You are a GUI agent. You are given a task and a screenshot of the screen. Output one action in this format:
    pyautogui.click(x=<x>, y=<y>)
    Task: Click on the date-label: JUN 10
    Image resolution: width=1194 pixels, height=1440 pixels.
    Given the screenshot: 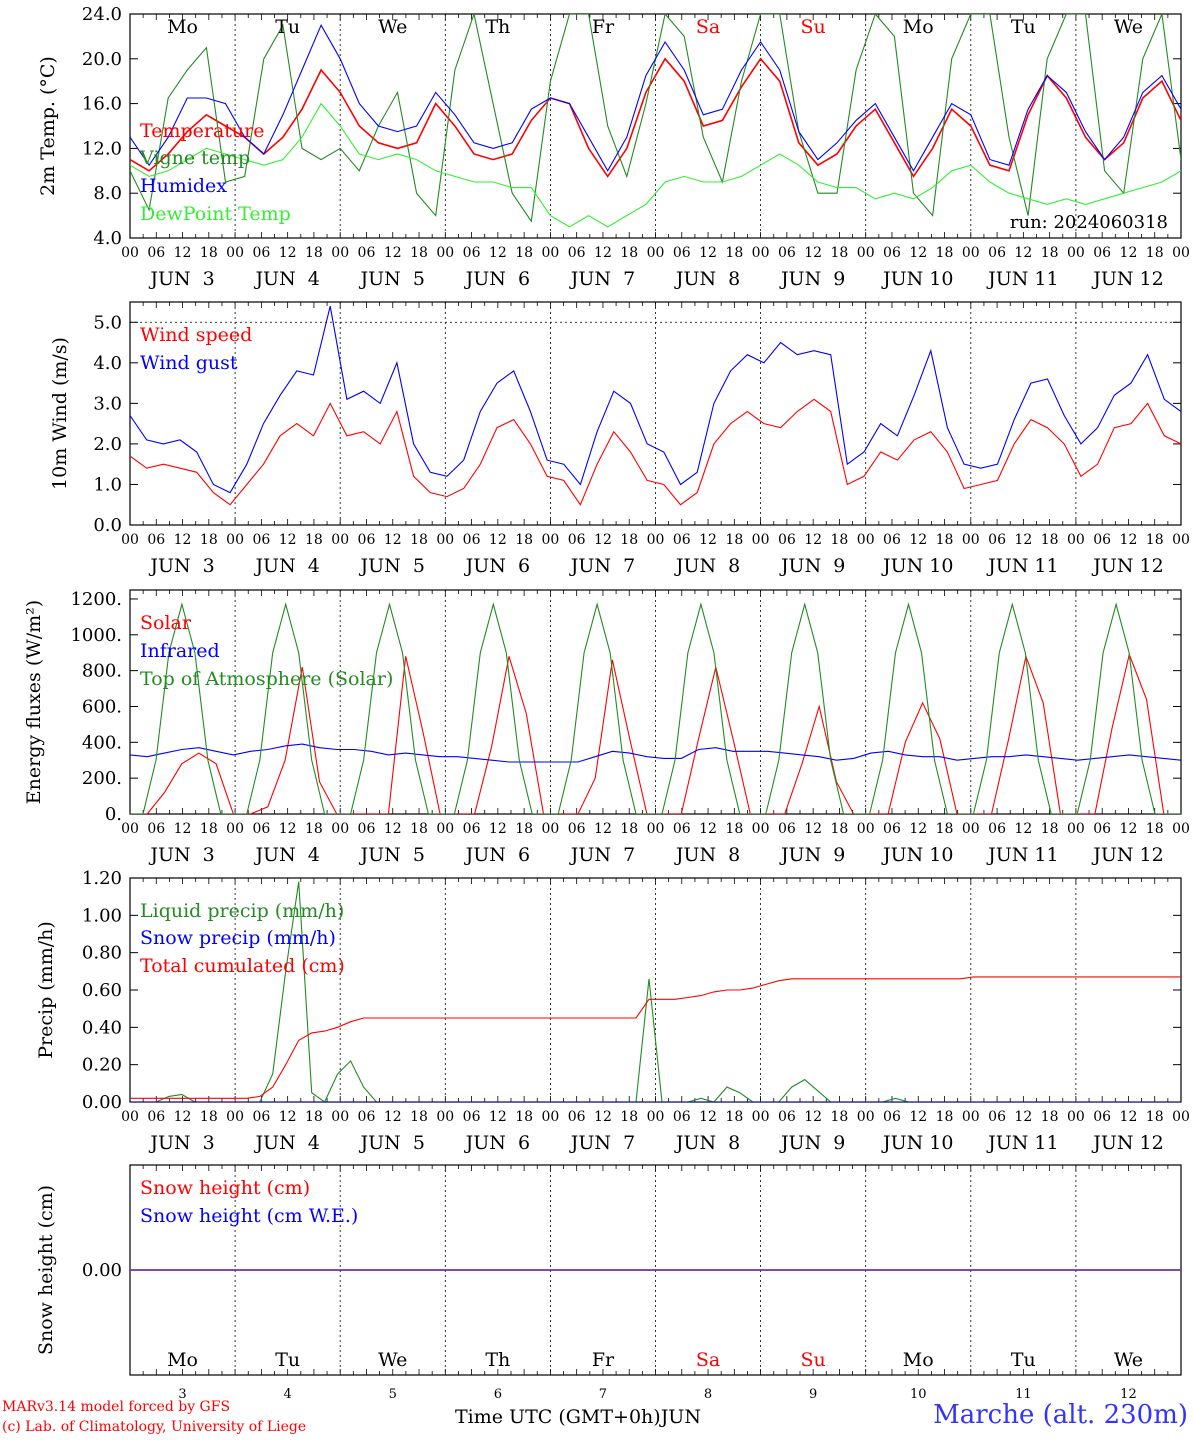 What is the action you would take?
    pyautogui.click(x=917, y=855)
    